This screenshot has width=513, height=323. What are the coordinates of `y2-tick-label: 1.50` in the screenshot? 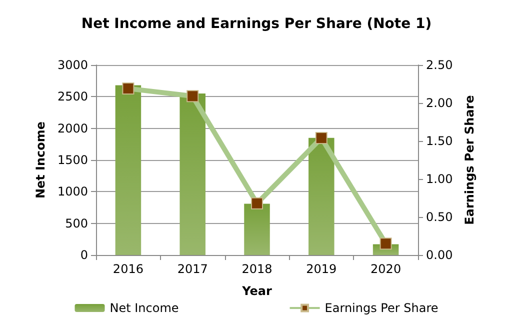 It's located at (439, 141).